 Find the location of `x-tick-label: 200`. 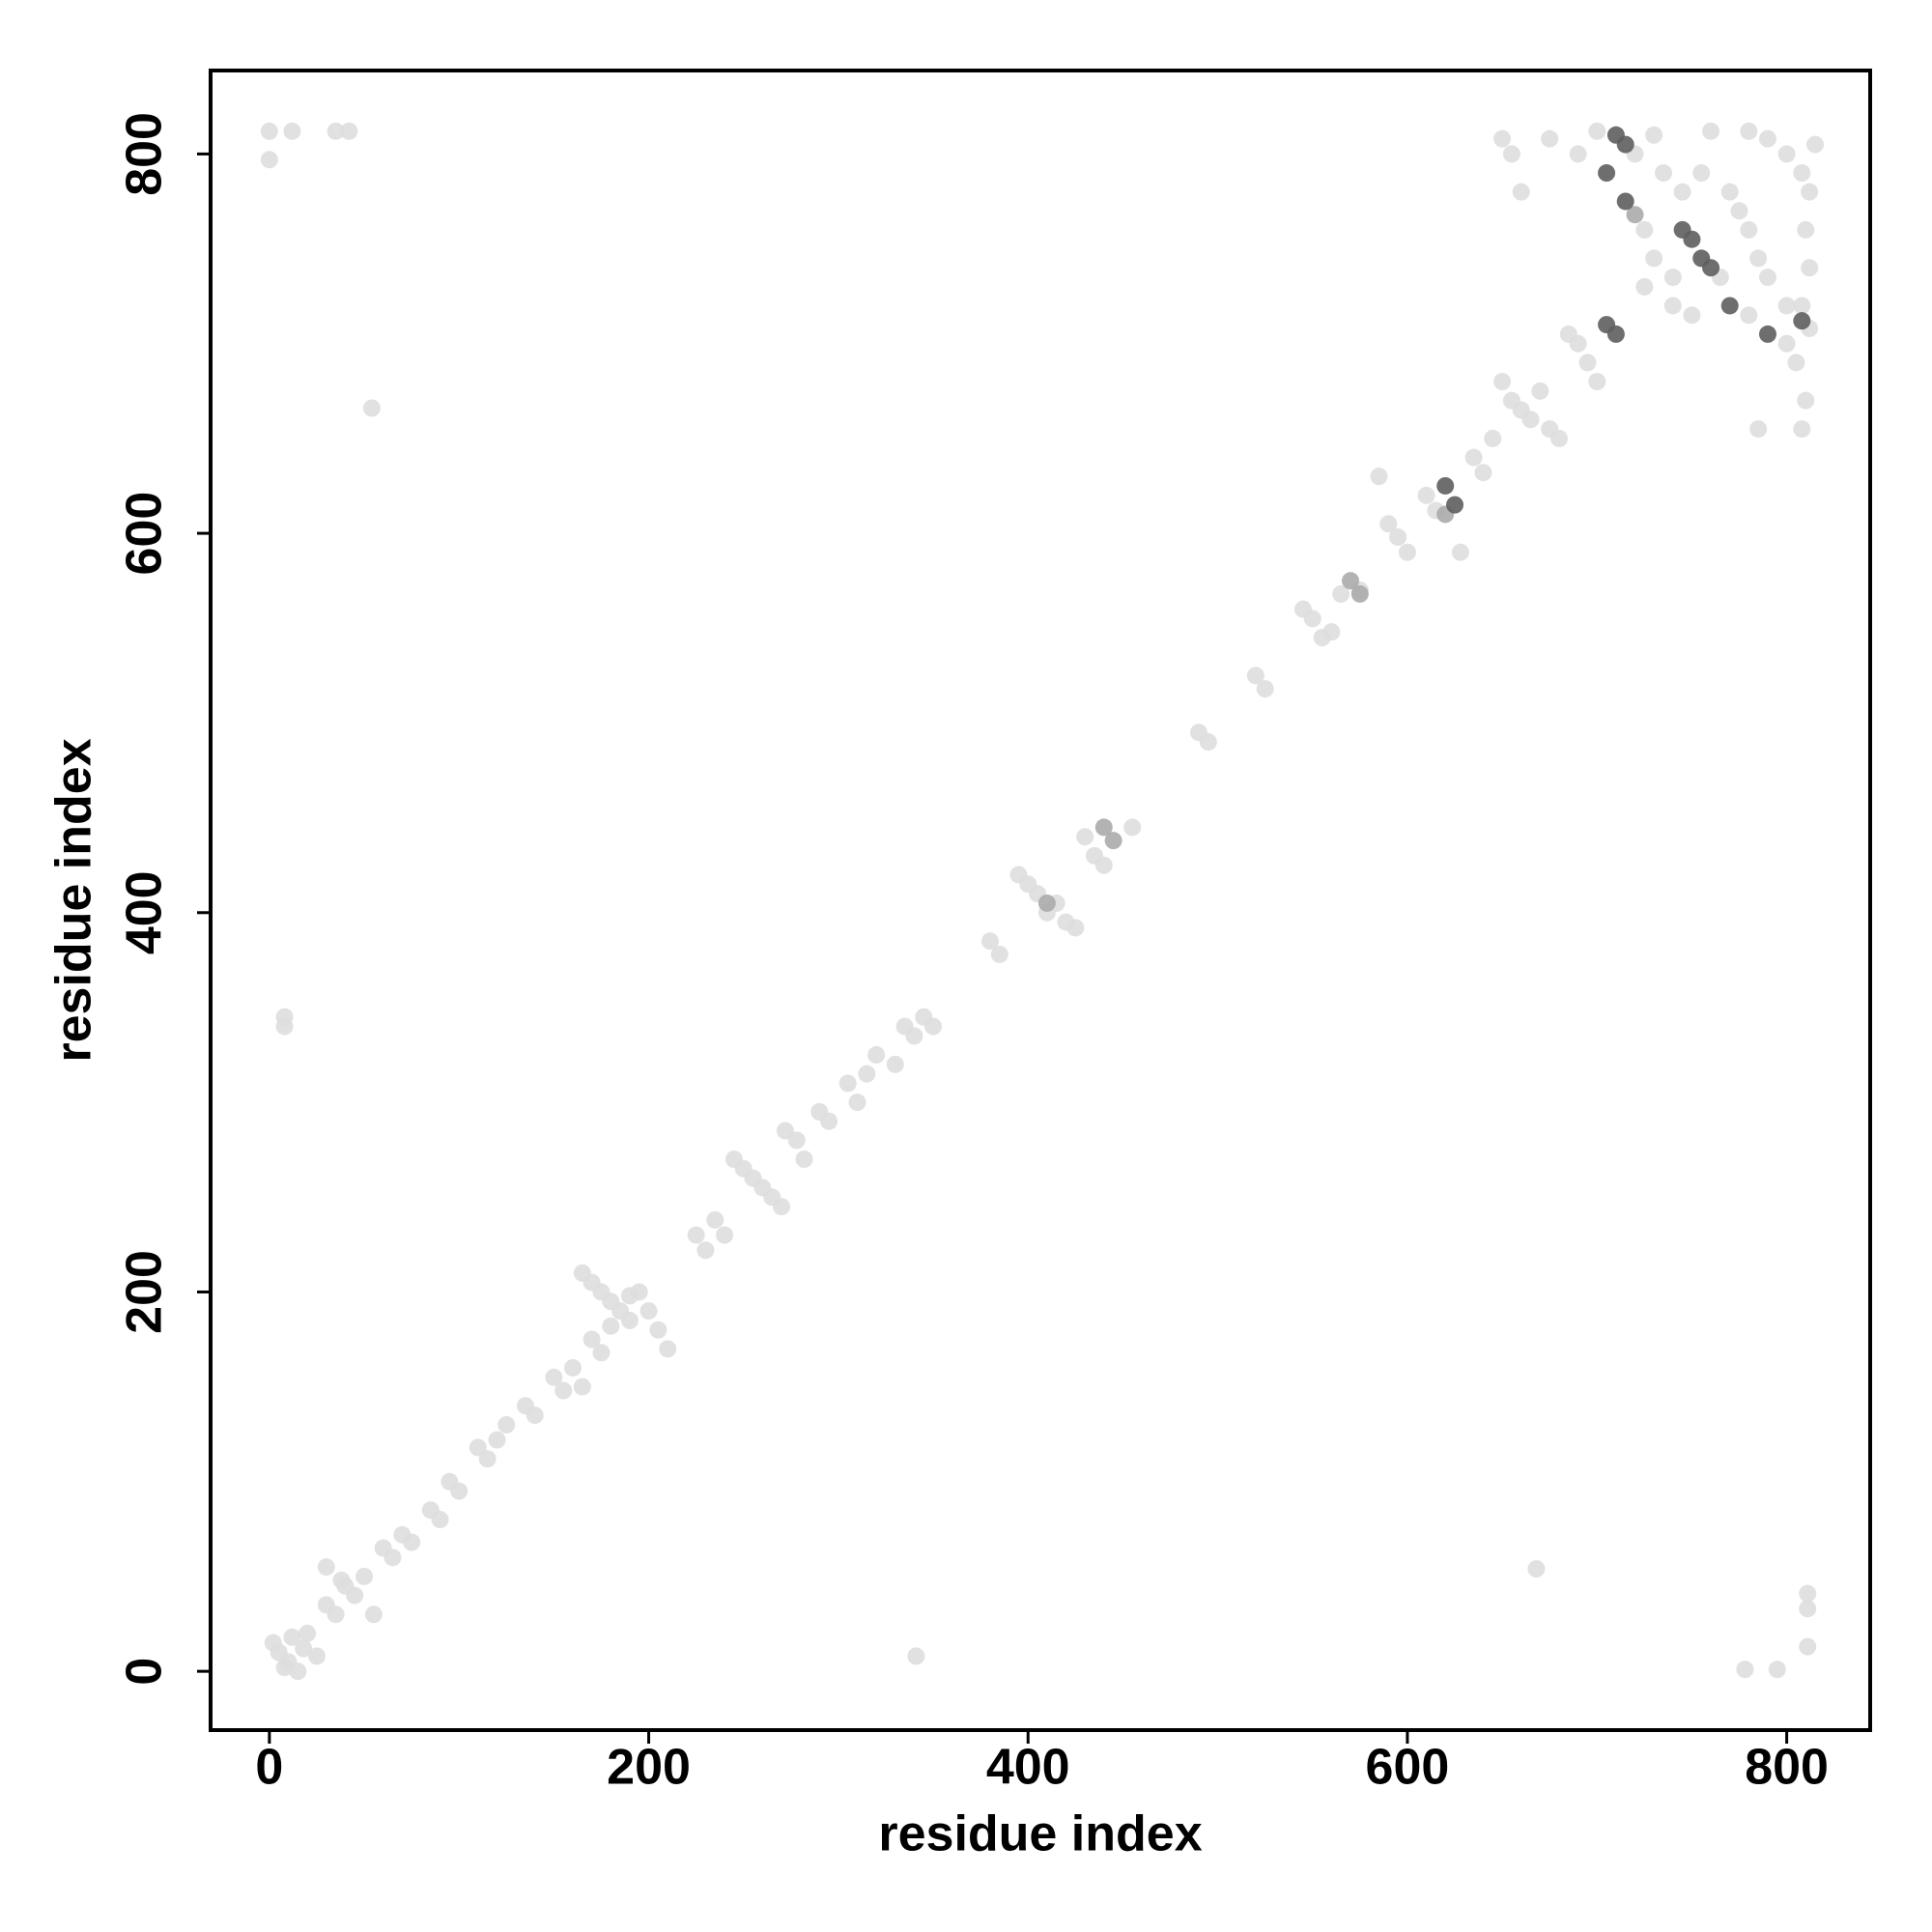

x-tick-label: 200 is located at coordinates (649, 1768).